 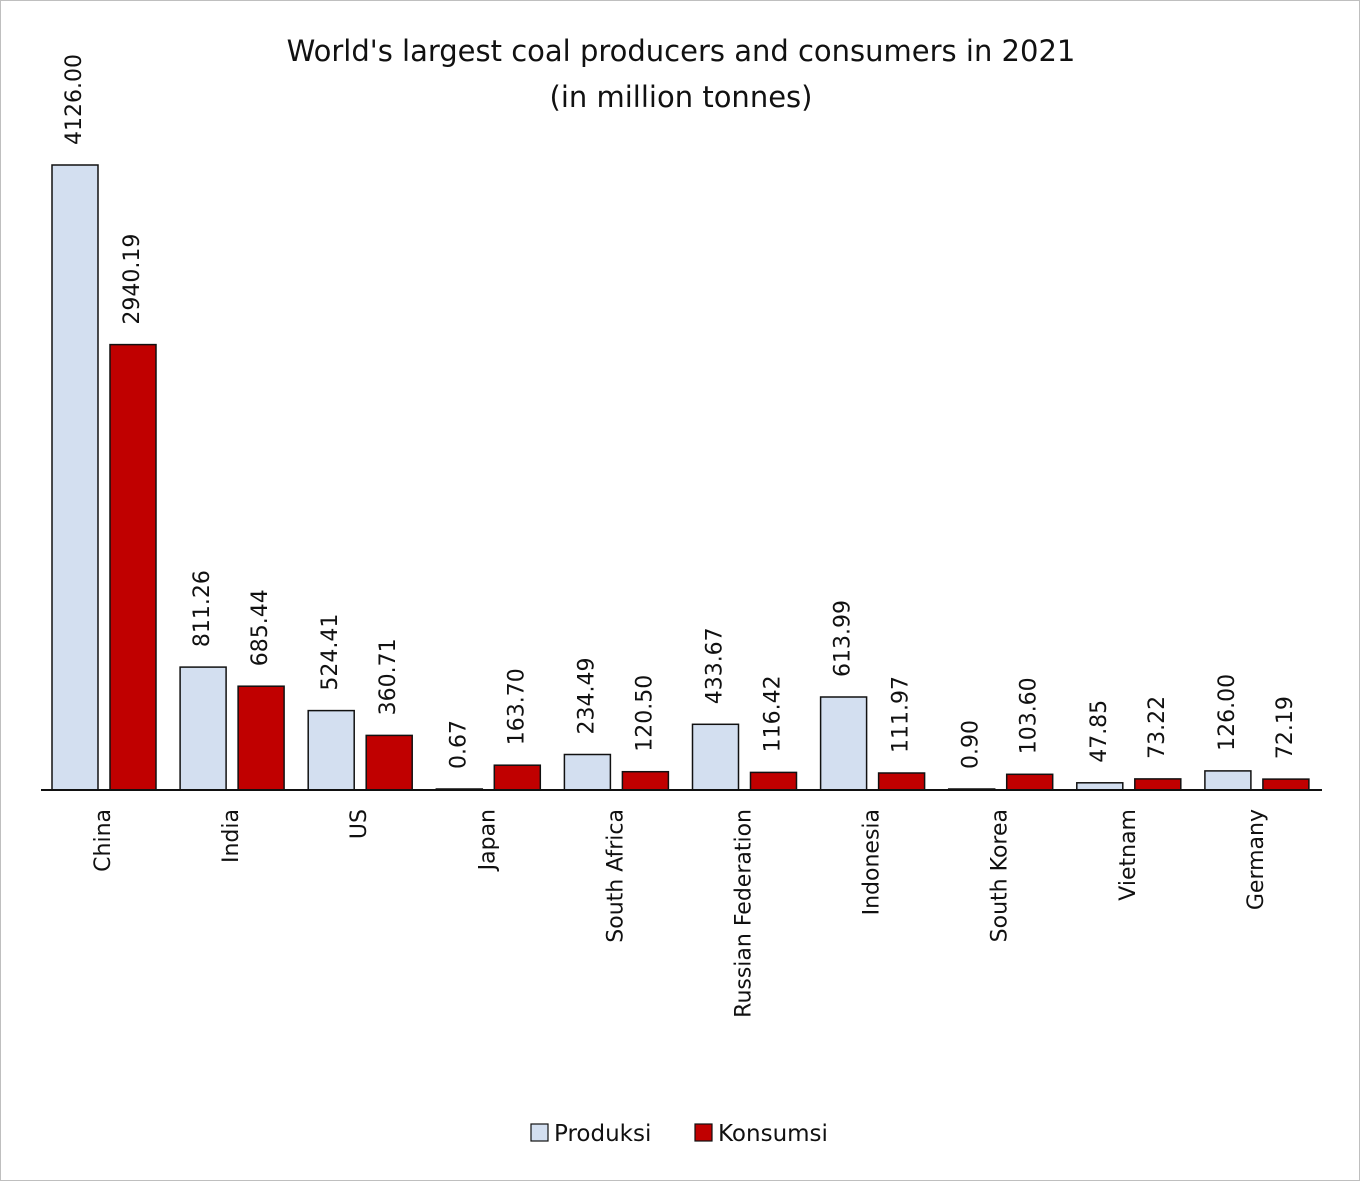 I want to click on bar-konsumsi-south-korea, so click(x=1029, y=782).